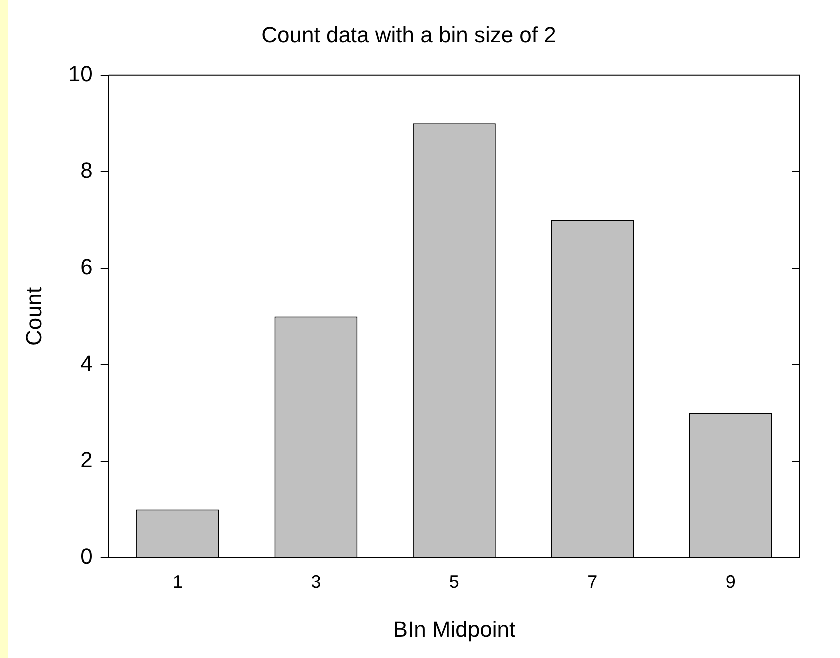 The height and width of the screenshot is (658, 840). Describe the element at coordinates (316, 582) in the screenshot. I see `x-tick-label: 3` at that location.